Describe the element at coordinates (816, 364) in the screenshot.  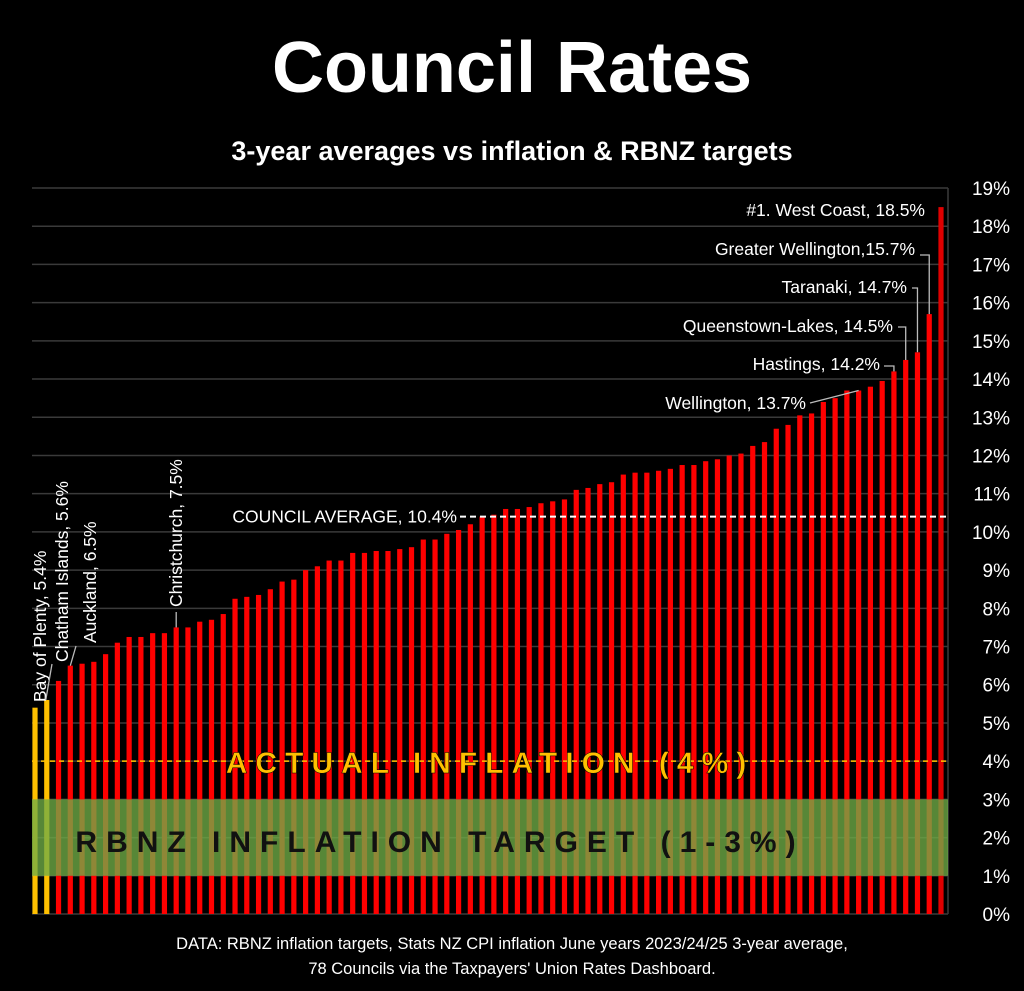
I see `annotation-label: Hastings, 14.2%` at that location.